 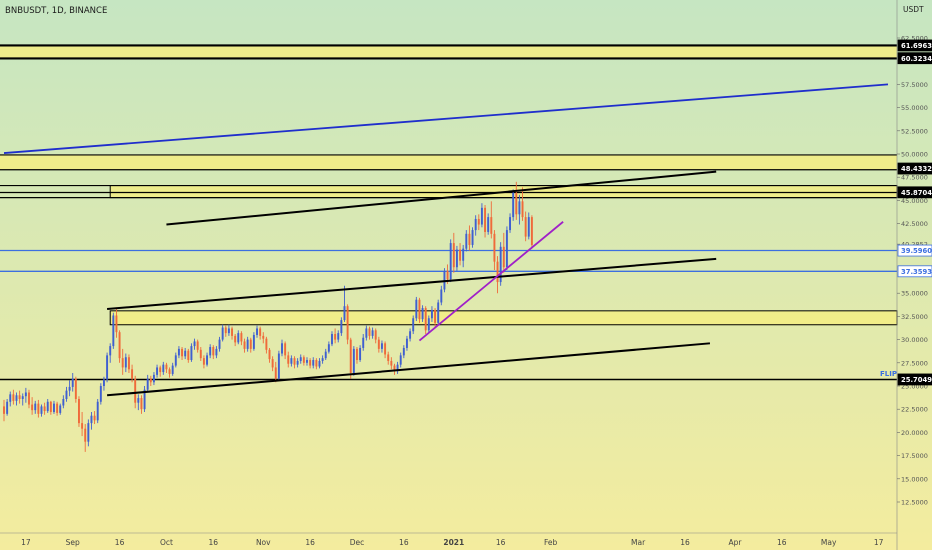 I want to click on time-tick-label: Mar, so click(x=638, y=542).